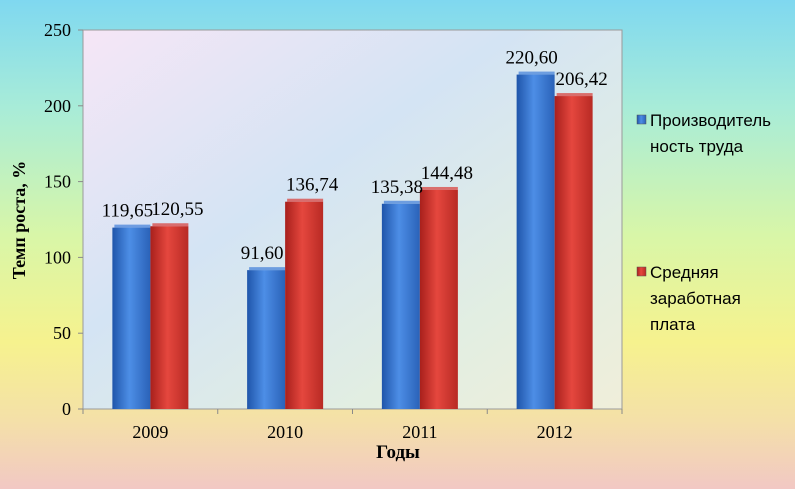 The width and height of the screenshot is (795, 489). What do you see at coordinates (131, 318) in the screenshot?
I see `bar-productivity-2009` at bounding box center [131, 318].